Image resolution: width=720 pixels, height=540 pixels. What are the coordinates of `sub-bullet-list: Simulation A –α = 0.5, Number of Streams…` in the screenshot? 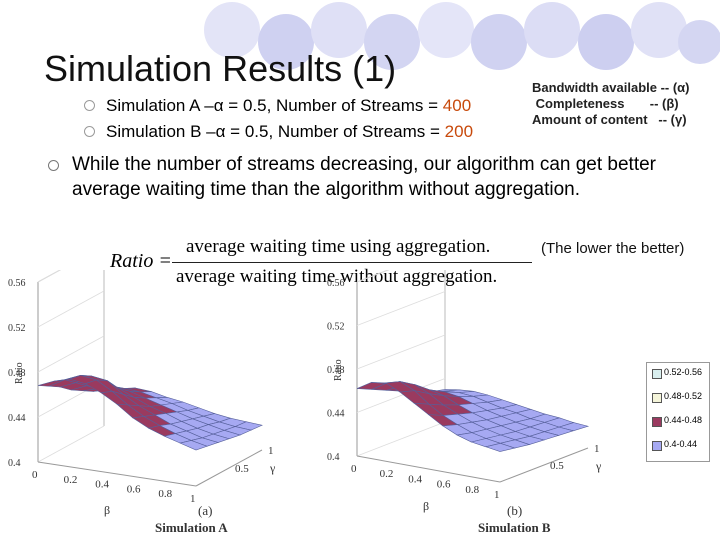 It's located at (278, 119).